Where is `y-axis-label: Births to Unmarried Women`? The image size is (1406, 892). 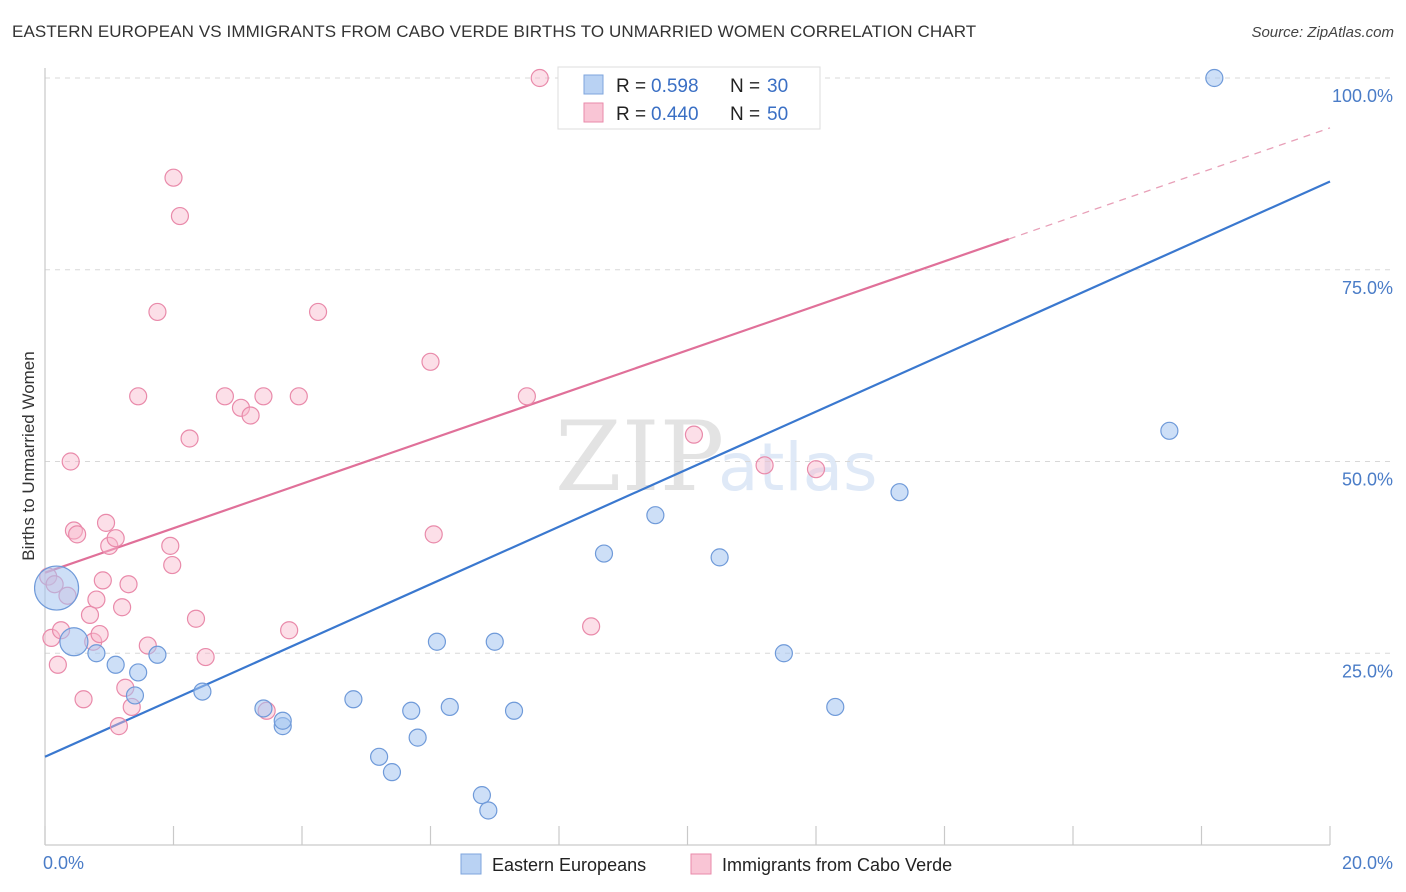
y-axis-label: Births to Unmarried Women is located at coordinates (28, 455).